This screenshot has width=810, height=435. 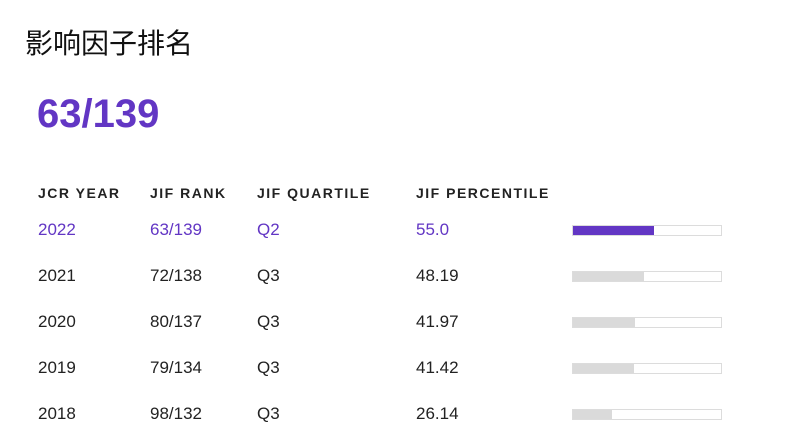 I want to click on current-rank: 63/139, so click(x=98, y=114).